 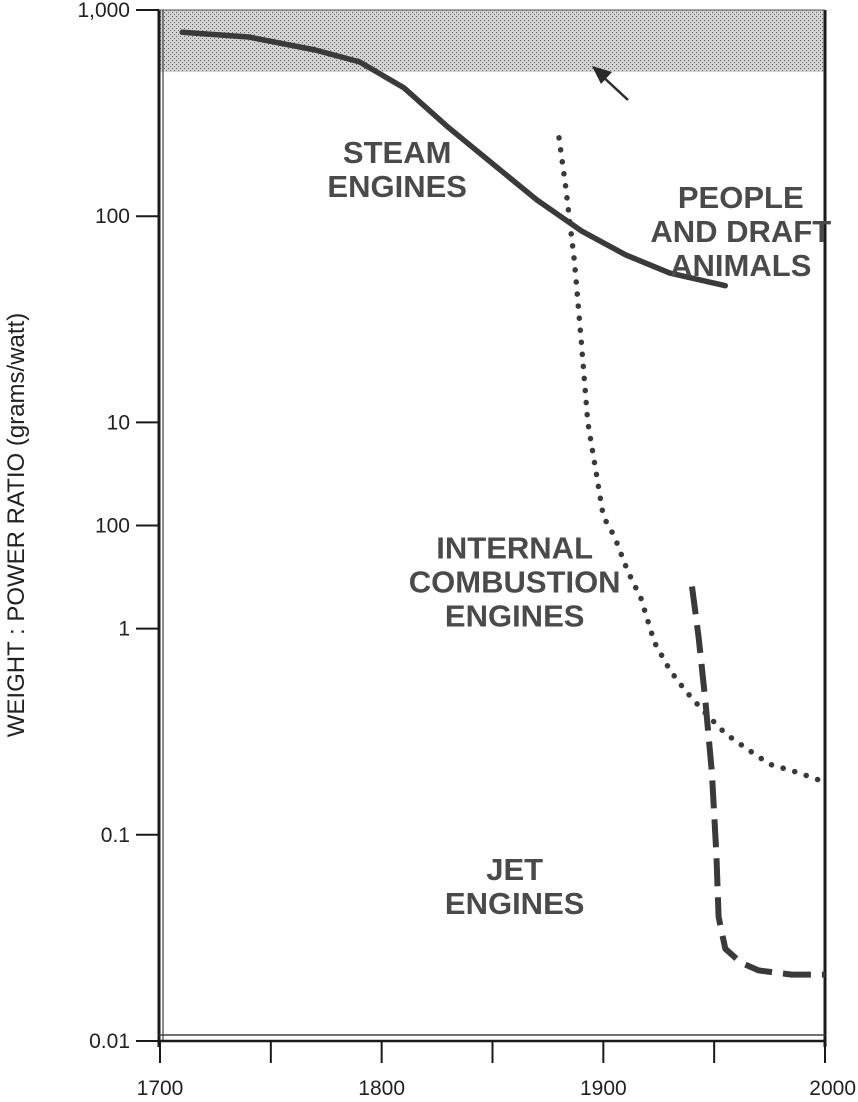 What do you see at coordinates (160, 1088) in the screenshot?
I see `x-tick-label: 1700` at bounding box center [160, 1088].